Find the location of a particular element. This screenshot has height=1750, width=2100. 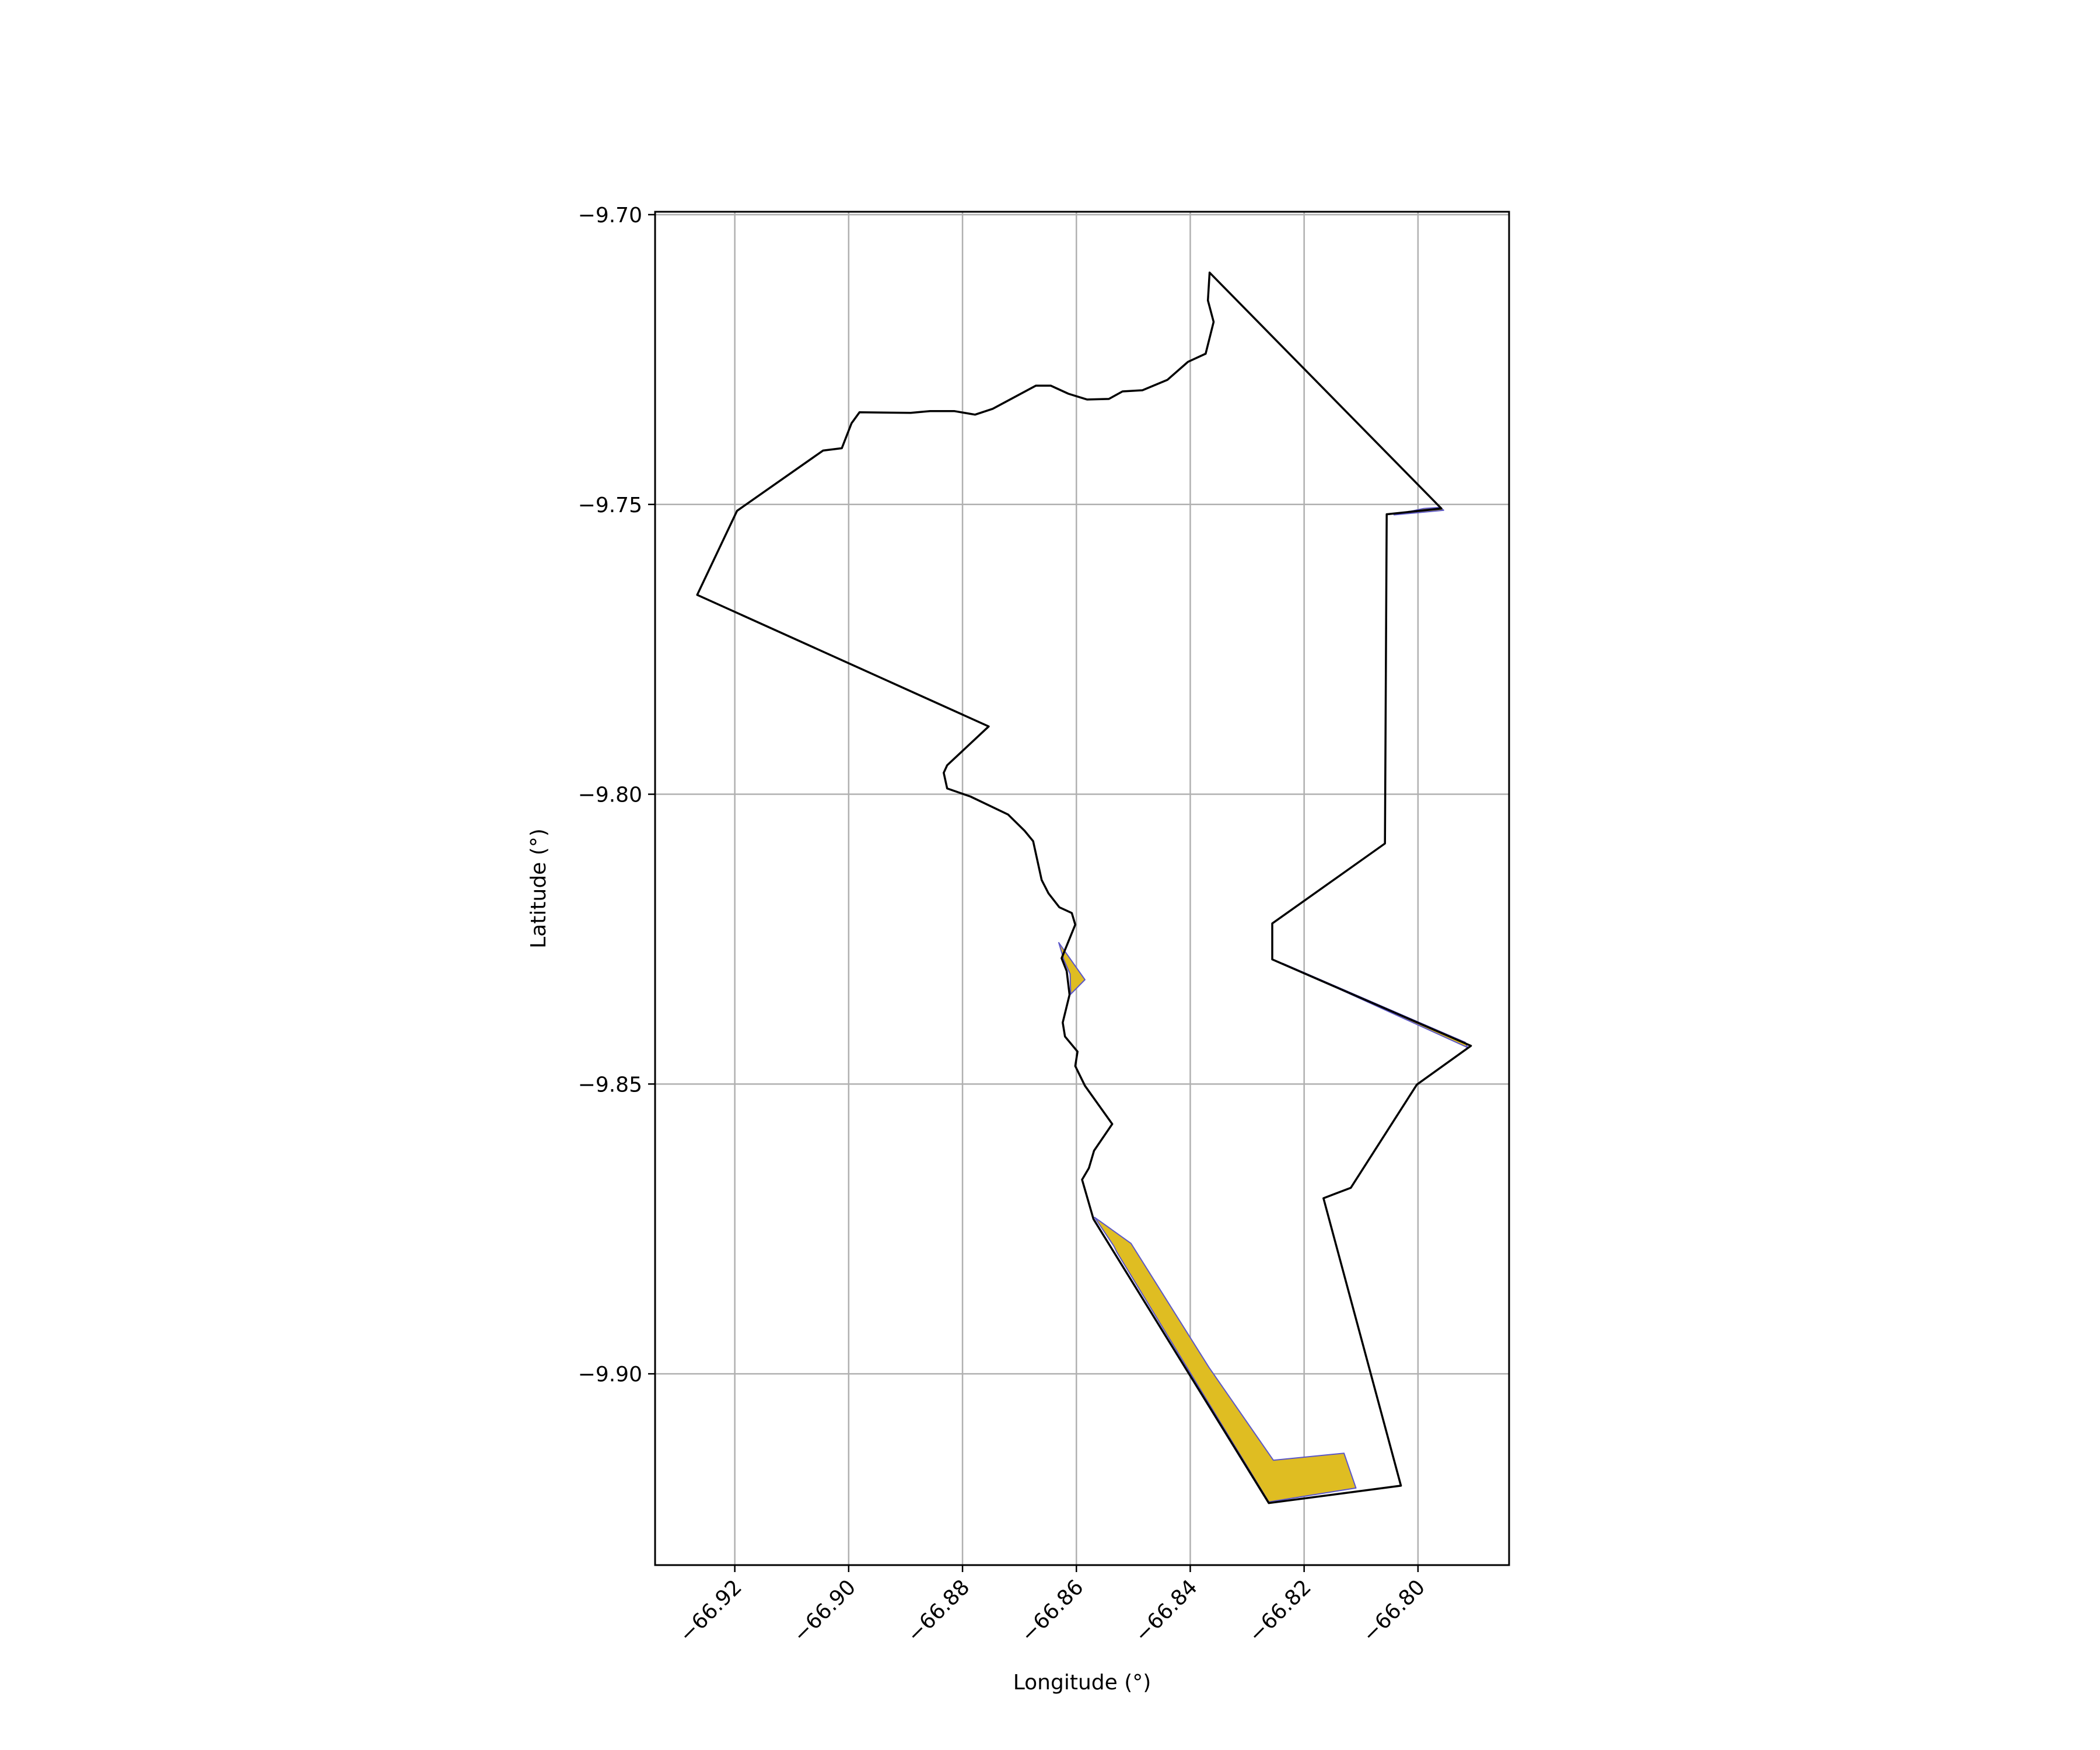

x-tick-label: −66.80 is located at coordinates (1394, 1611).